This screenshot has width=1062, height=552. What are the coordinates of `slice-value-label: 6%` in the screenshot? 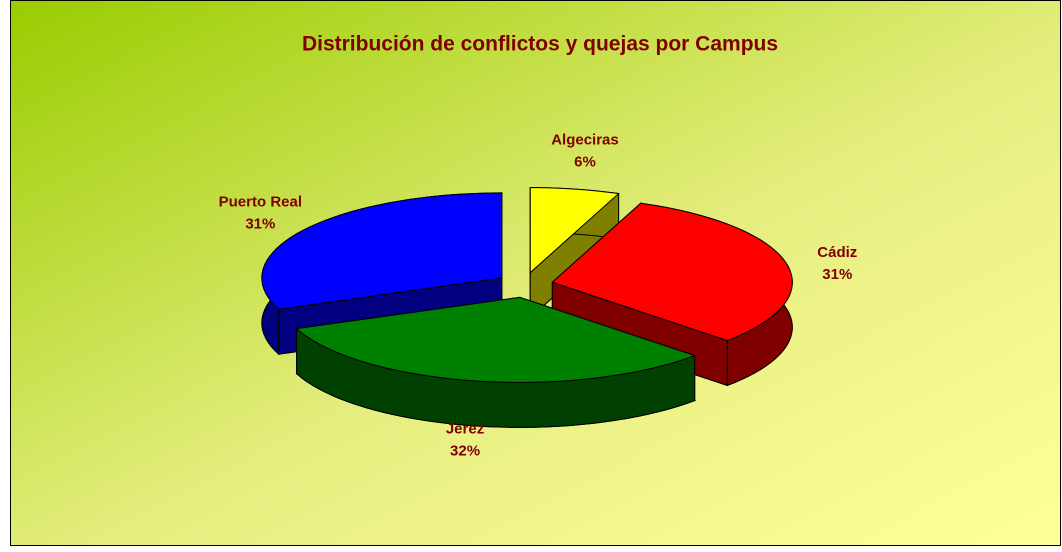 It's located at (585, 162).